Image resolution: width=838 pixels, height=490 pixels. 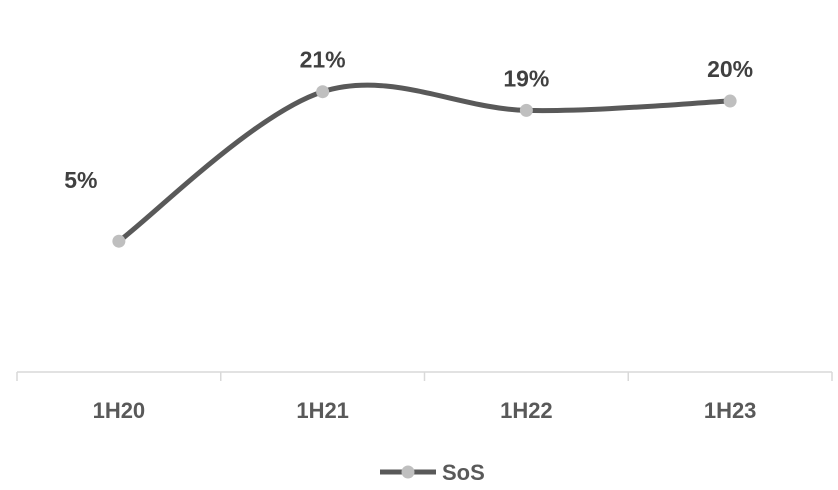 What do you see at coordinates (730, 410) in the screenshot?
I see `x-tick-label-1h23: 1H23` at bounding box center [730, 410].